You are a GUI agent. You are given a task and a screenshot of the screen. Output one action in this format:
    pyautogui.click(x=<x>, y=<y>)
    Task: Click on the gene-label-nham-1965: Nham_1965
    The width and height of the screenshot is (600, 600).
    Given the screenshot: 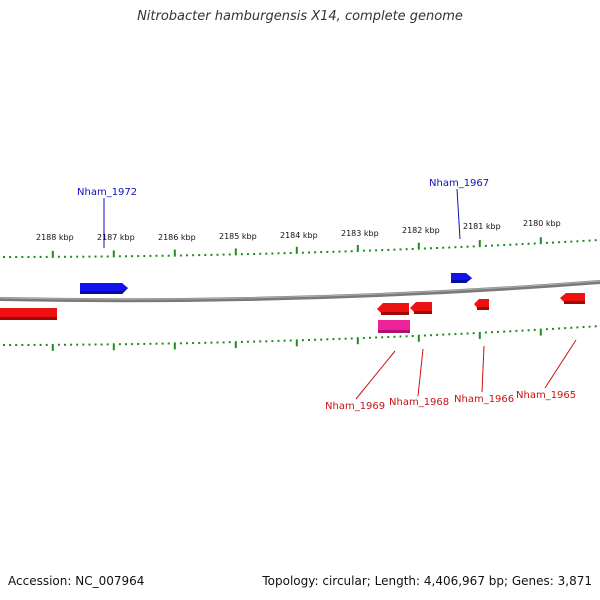 What is the action you would take?
    pyautogui.click(x=546, y=395)
    